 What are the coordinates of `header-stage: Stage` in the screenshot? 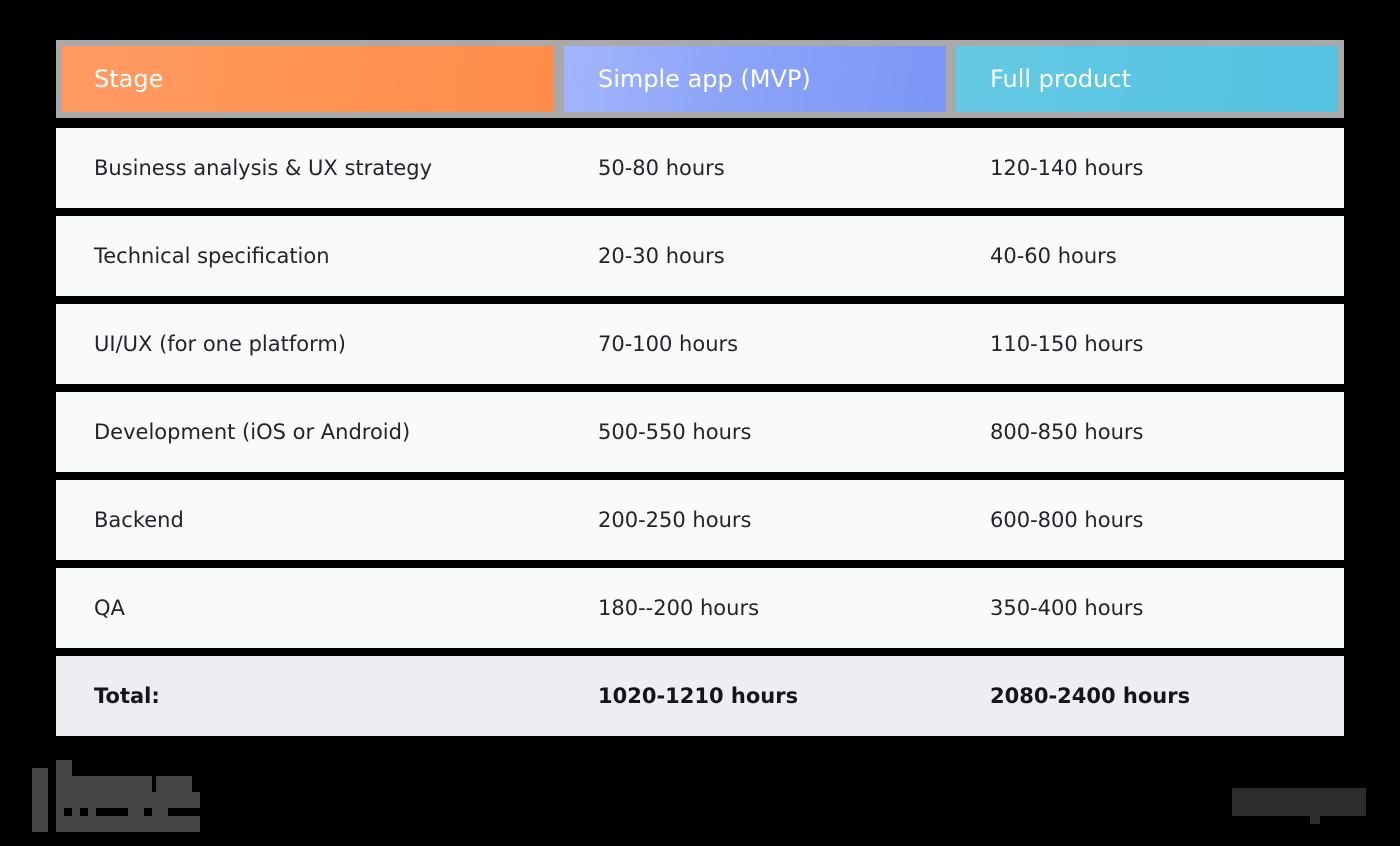 It's located at (308, 79).